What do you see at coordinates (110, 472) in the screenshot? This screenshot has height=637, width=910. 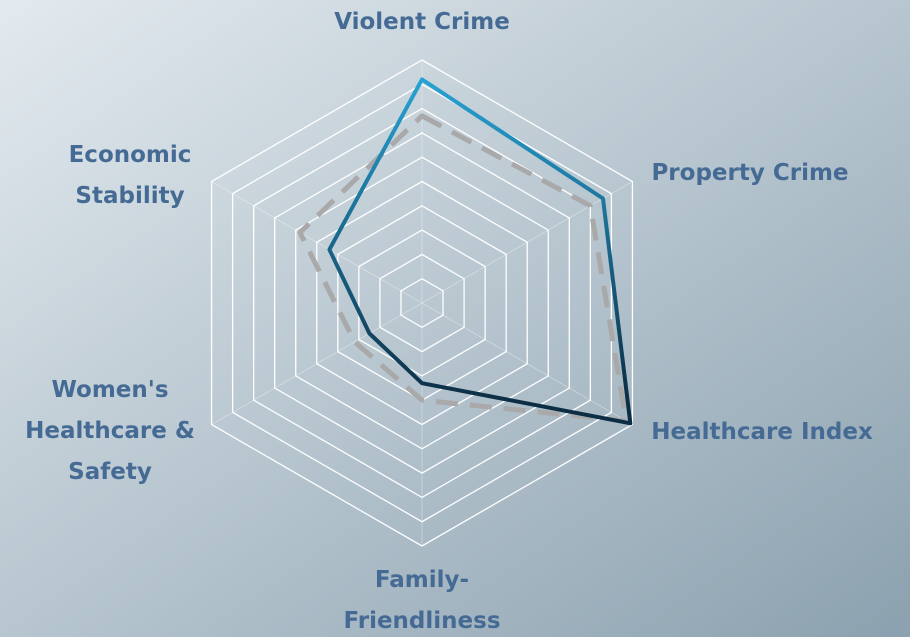 I see `axis-label-line: Safety` at bounding box center [110, 472].